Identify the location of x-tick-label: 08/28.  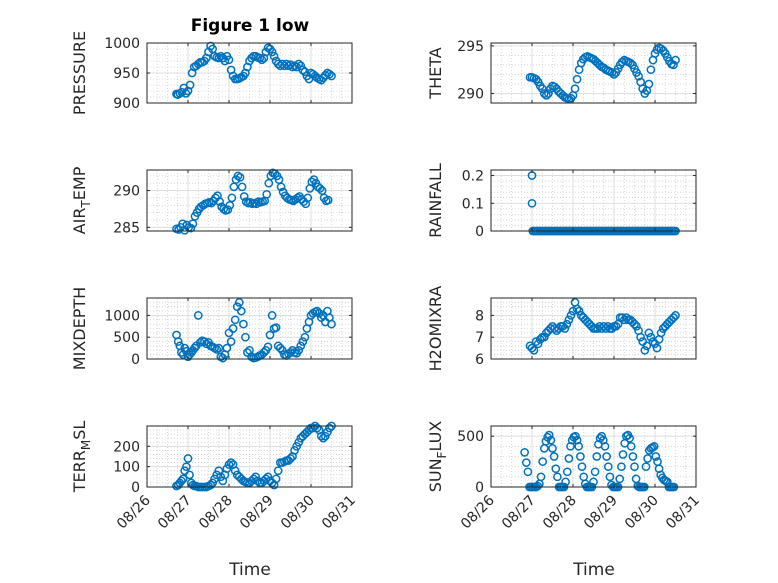
(560, 513).